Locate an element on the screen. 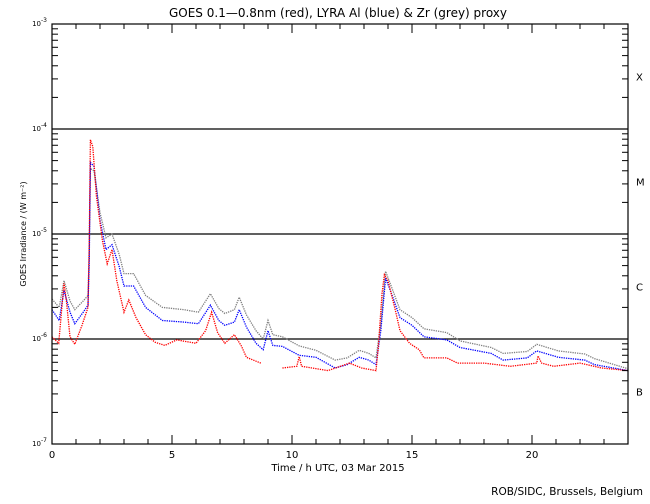  y-tick-label: 10⁻⁷ is located at coordinates (39, 442).